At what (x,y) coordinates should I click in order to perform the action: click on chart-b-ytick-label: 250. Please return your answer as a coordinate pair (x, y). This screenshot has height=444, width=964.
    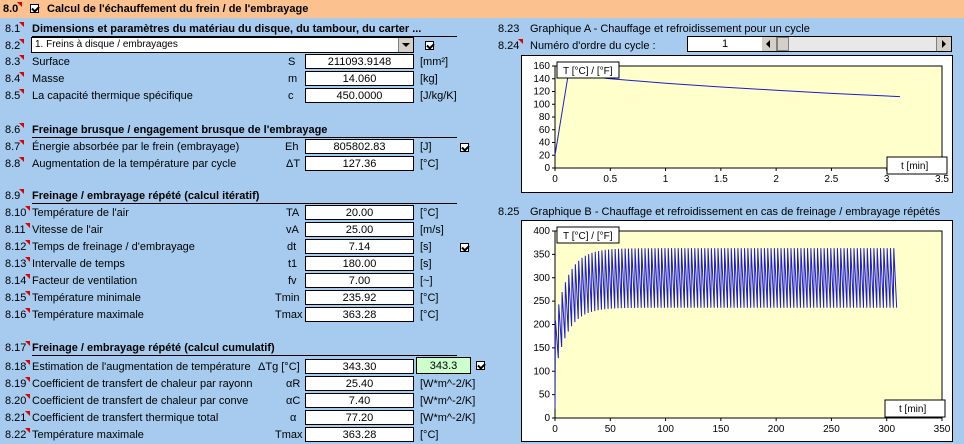
    Looking at the image, I should click on (541, 301).